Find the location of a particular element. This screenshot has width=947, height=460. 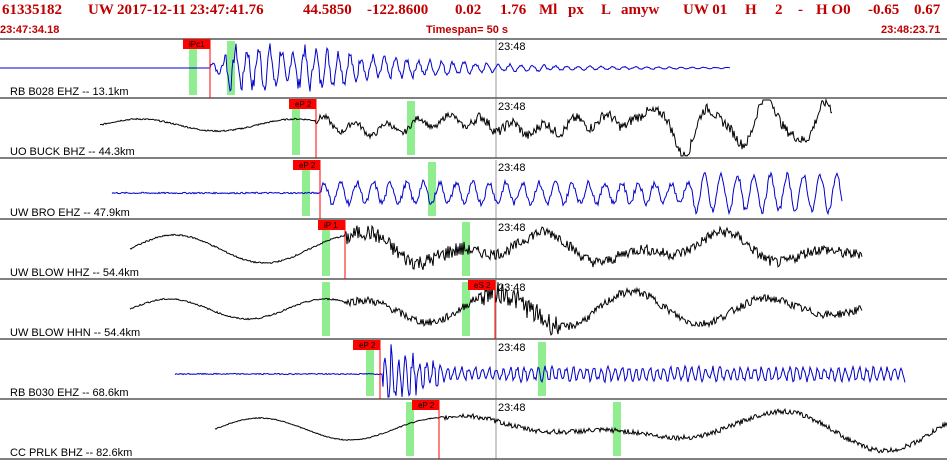

trace-row: 23:48 iP 1 UW BLOW HHZ -- 54.4km is located at coordinates (473, 250).